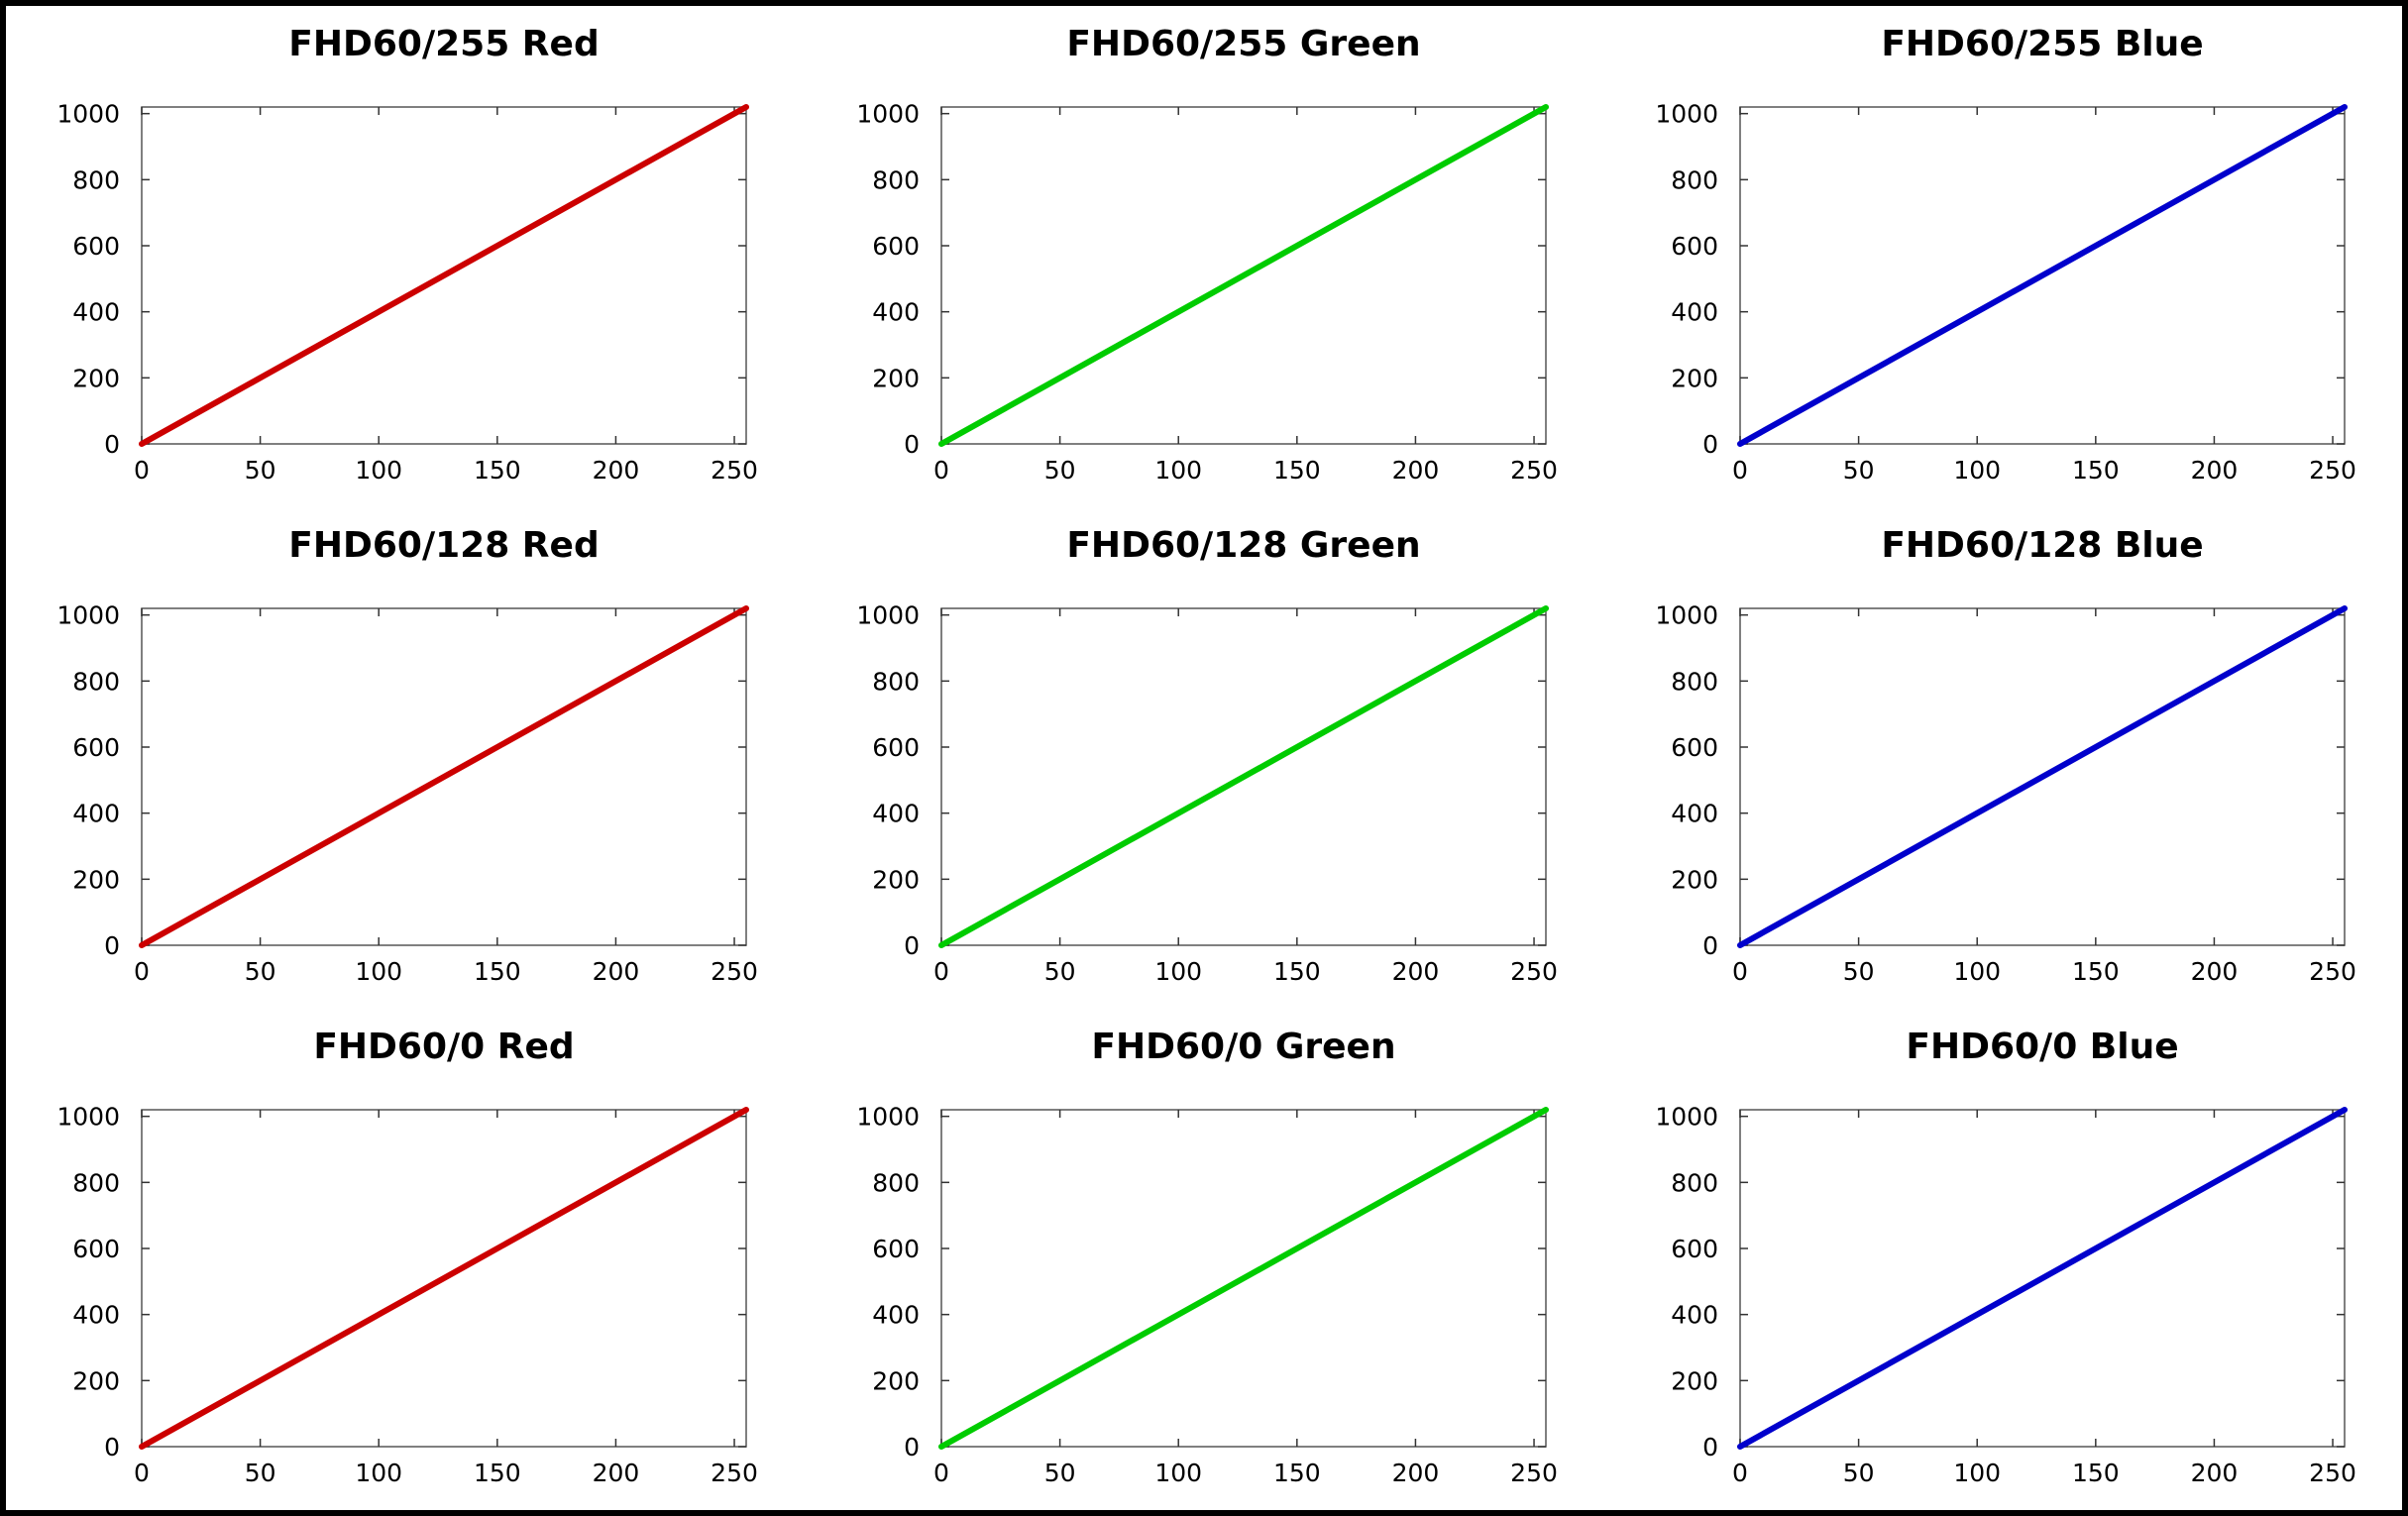  What do you see at coordinates (1243, 545) in the screenshot?
I see `chart-title: FHD60/128 Green` at bounding box center [1243, 545].